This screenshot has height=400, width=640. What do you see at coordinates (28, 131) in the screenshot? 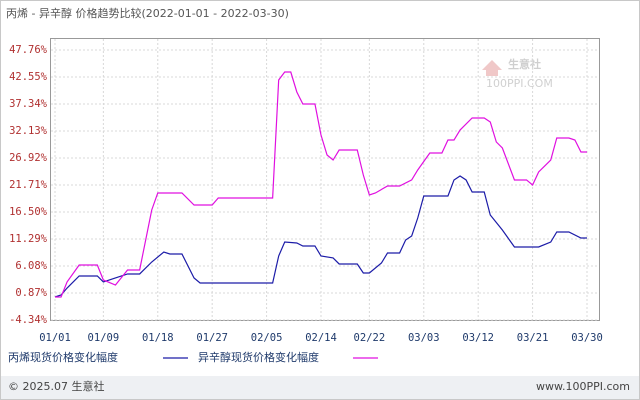
I see `y-tick-label: 32.13%` at bounding box center [28, 131].